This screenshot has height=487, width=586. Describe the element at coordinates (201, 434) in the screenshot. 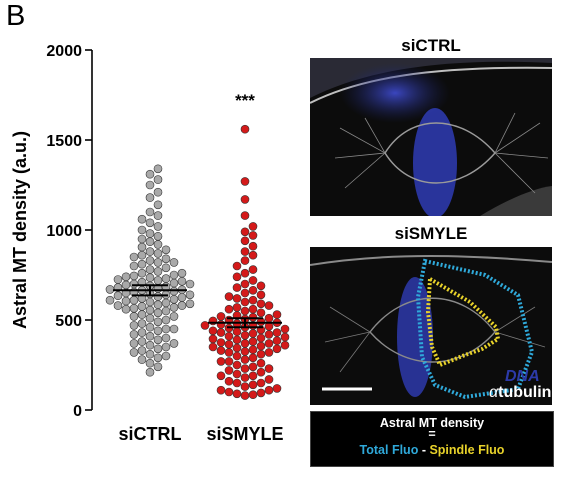

I see `x-axis-categories: siCTRL siSMYLE` at that location.